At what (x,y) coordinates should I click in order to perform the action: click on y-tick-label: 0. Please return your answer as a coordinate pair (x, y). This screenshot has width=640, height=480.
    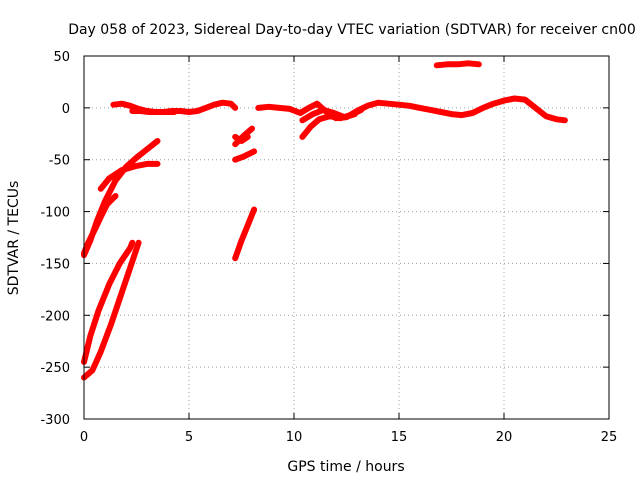
    Looking at the image, I should click on (66, 109).